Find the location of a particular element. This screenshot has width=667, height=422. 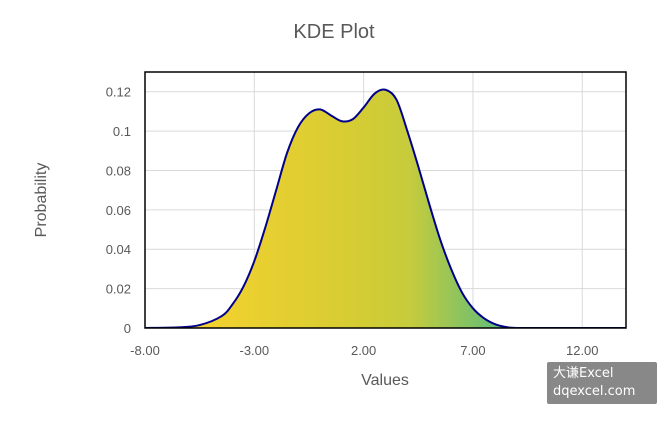

watermark-line-2: dqexcel.com is located at coordinates (594, 391).